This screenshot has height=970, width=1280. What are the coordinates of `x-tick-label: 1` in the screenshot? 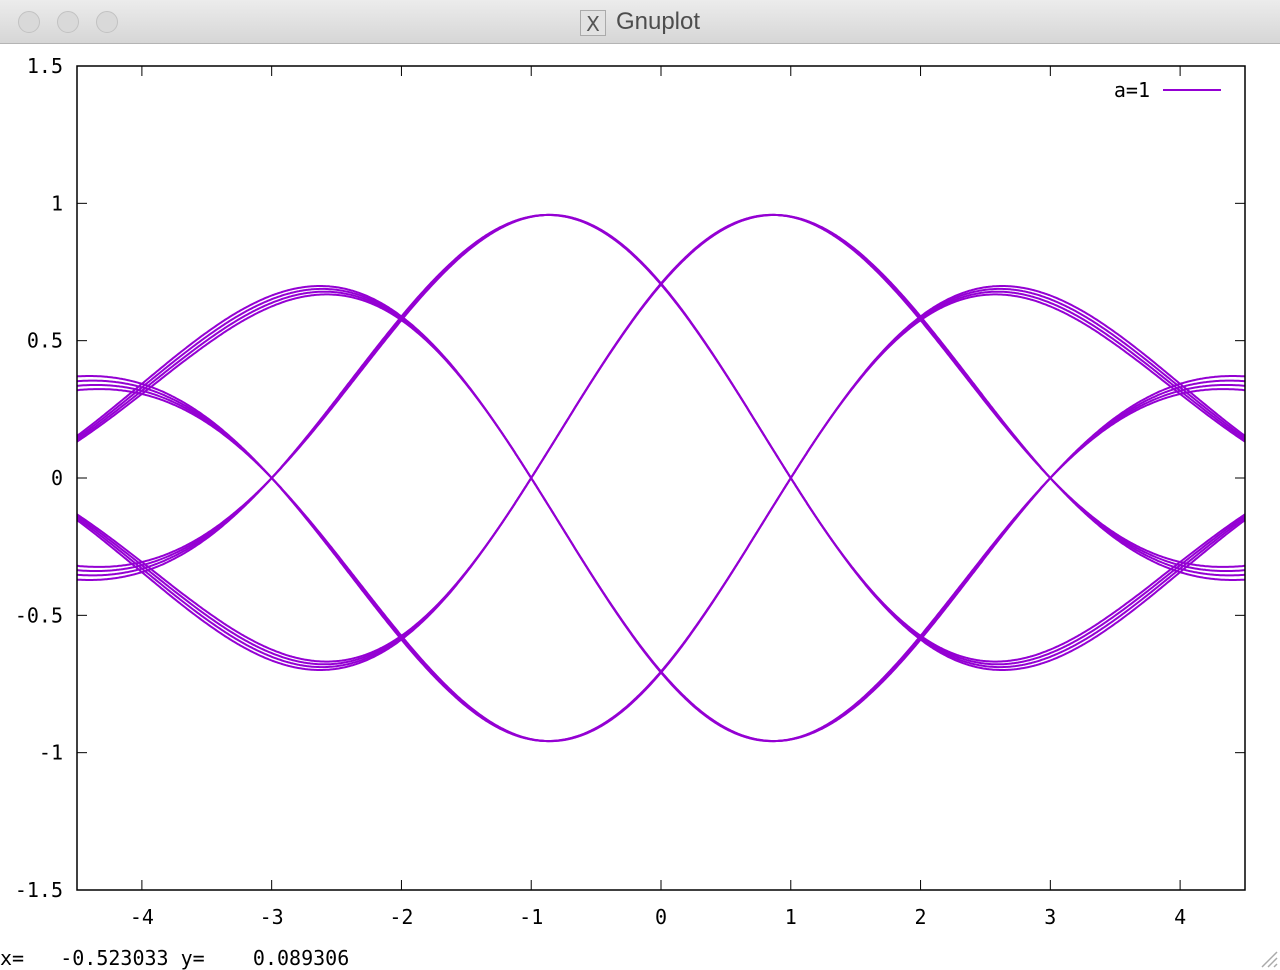 It's located at (791, 917).